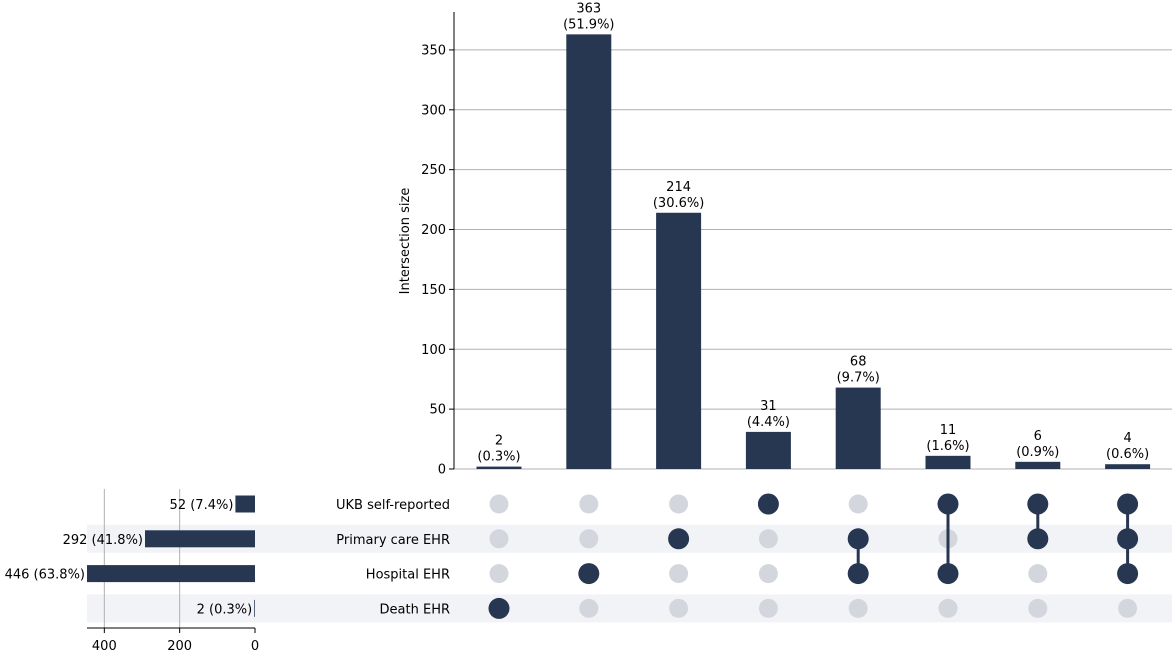 The image size is (1172, 652). I want to click on bar-count-label: 2, so click(499, 441).